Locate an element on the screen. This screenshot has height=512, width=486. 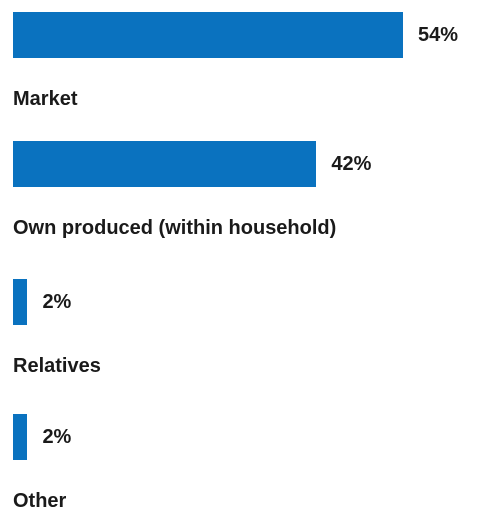
value-label-market: 54% is located at coordinates (438, 35).